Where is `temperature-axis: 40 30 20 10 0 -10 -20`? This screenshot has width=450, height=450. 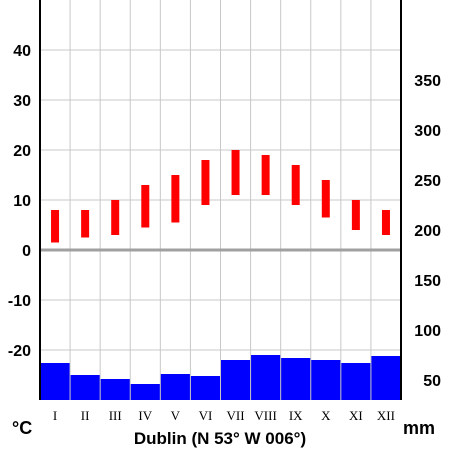
temperature-axis: 40 30 20 10 0 -10 -20 is located at coordinates (19, 201).